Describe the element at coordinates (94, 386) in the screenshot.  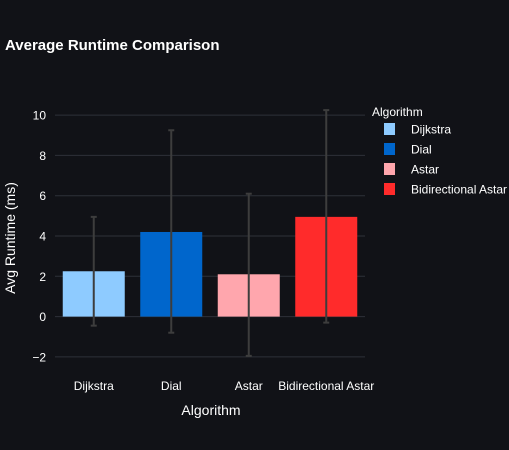
I see `x-tick-label: Dijkstra` at that location.